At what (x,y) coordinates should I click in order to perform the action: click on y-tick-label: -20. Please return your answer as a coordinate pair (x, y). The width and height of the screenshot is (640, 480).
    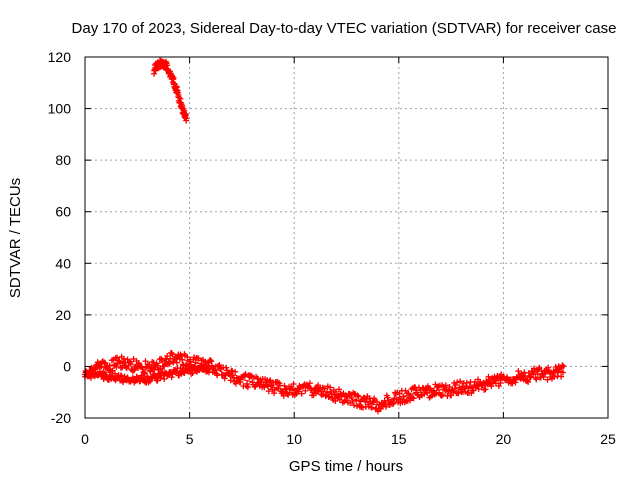
    Looking at the image, I should click on (61, 418).